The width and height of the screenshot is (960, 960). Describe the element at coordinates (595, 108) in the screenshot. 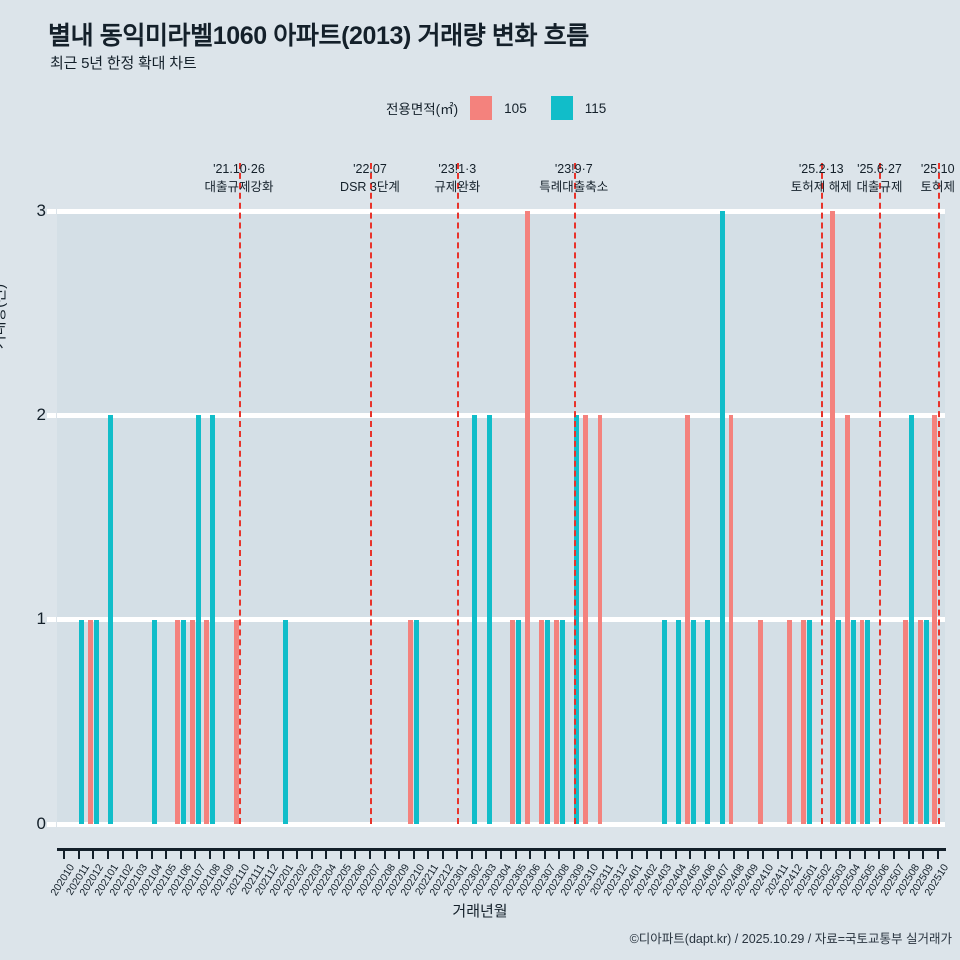

I see `legend-label-115: 115` at that location.